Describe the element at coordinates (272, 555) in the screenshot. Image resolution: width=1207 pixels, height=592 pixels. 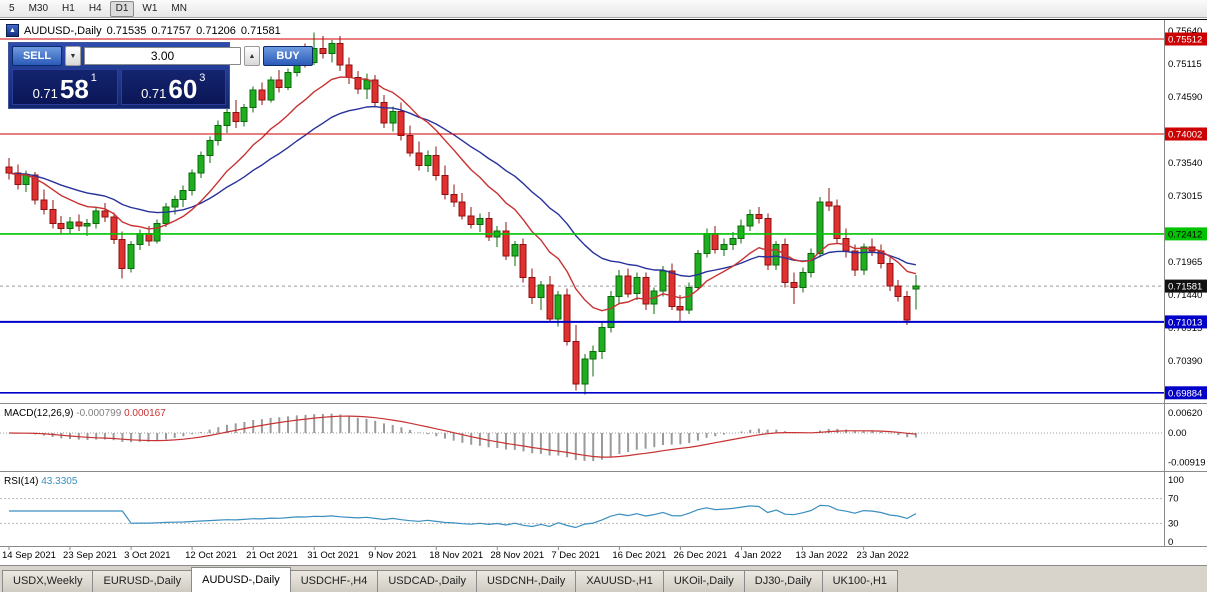
I see `svg-text: 21 Oct 2021` at that location.